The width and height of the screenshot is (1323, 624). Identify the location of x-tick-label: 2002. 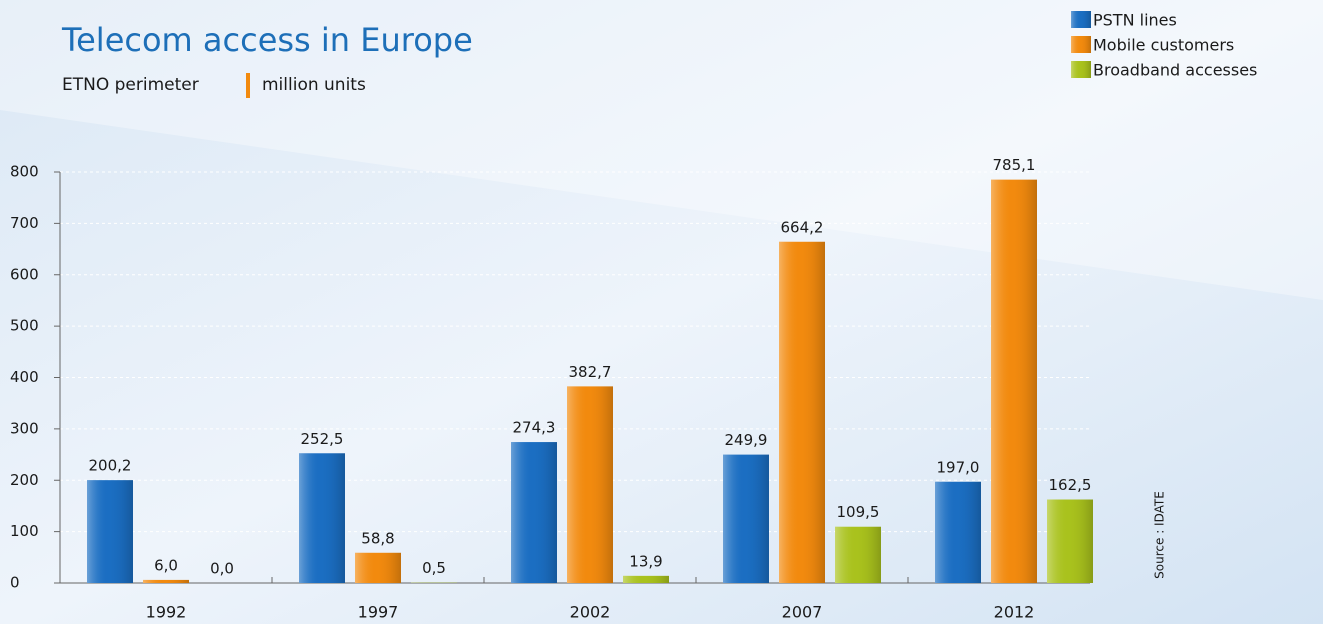
(590, 612).